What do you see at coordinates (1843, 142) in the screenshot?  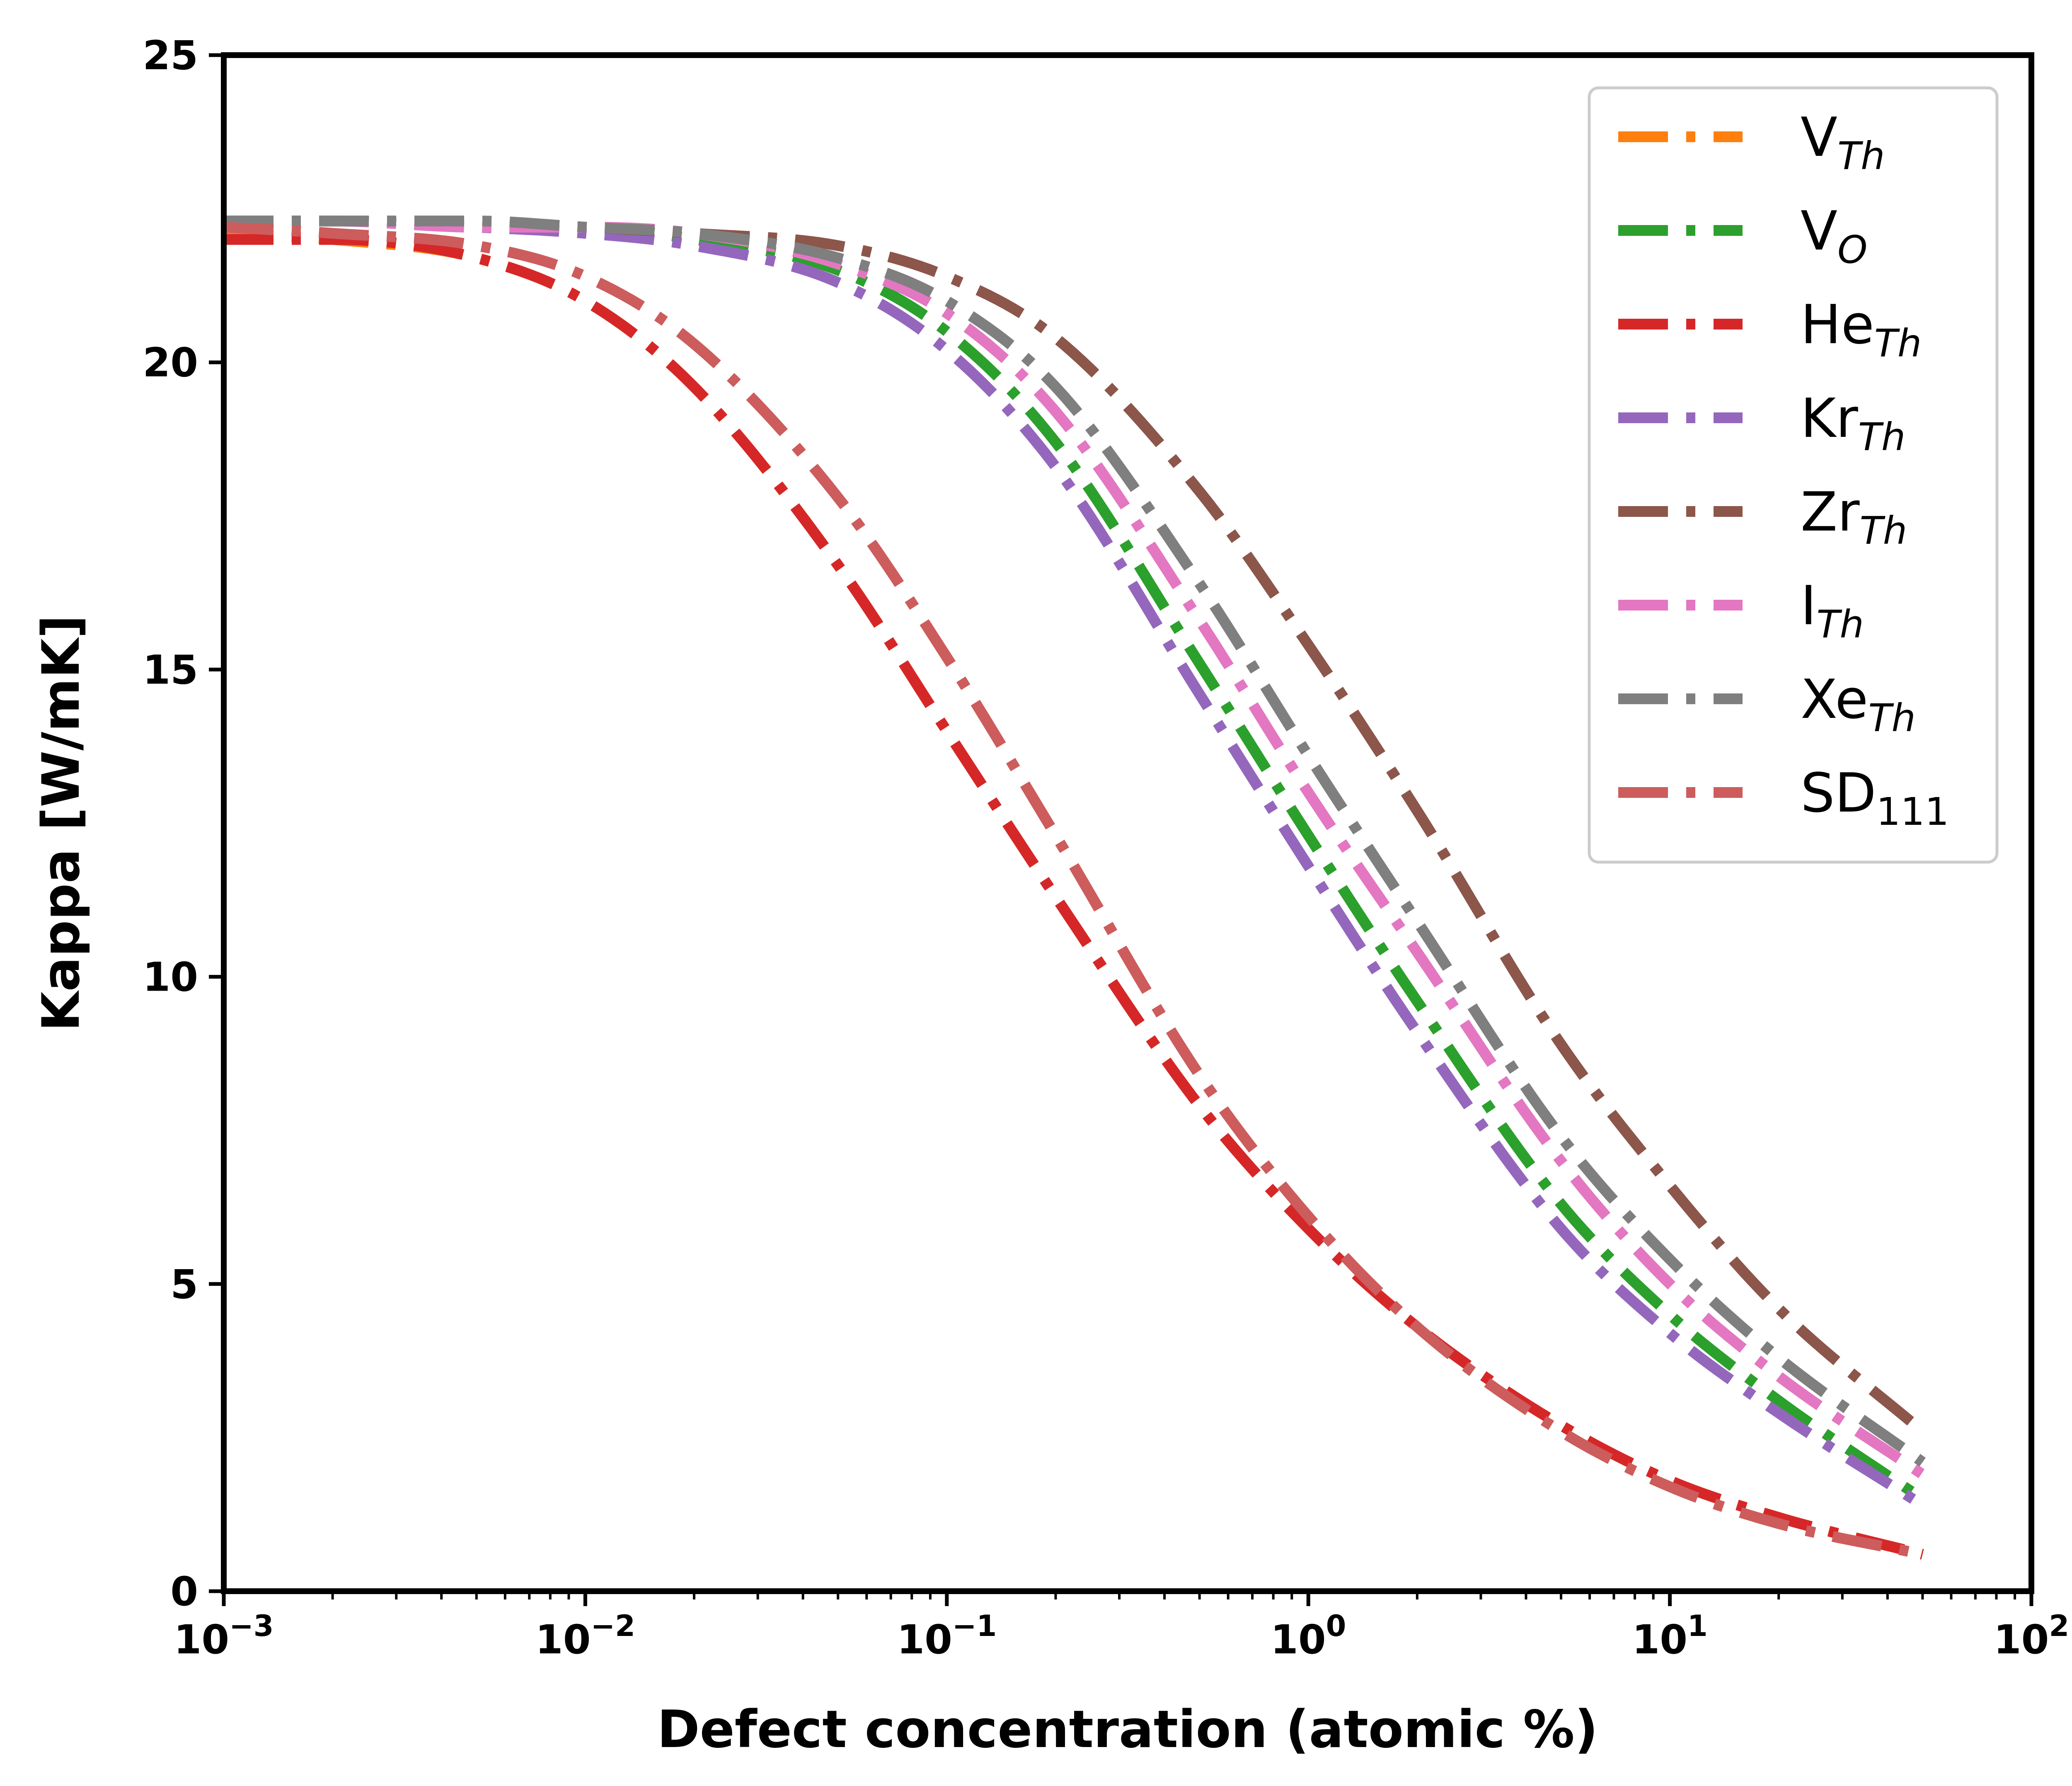 I see `legend-label: VTh` at bounding box center [1843, 142].